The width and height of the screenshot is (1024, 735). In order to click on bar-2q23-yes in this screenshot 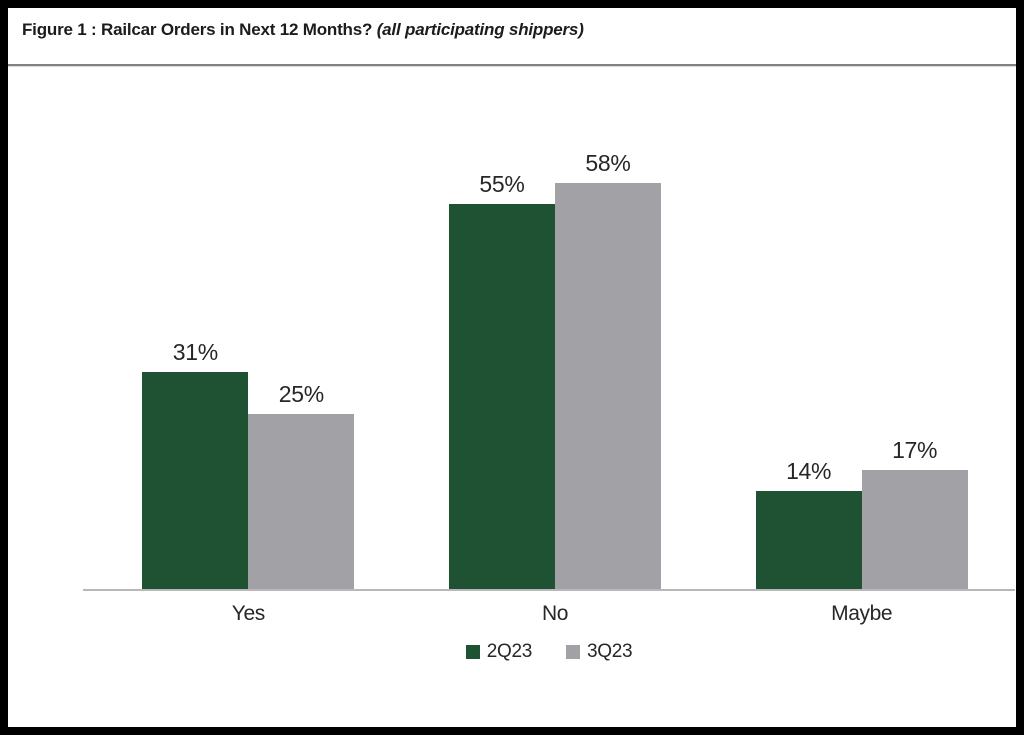, I will do `click(195, 480)`.